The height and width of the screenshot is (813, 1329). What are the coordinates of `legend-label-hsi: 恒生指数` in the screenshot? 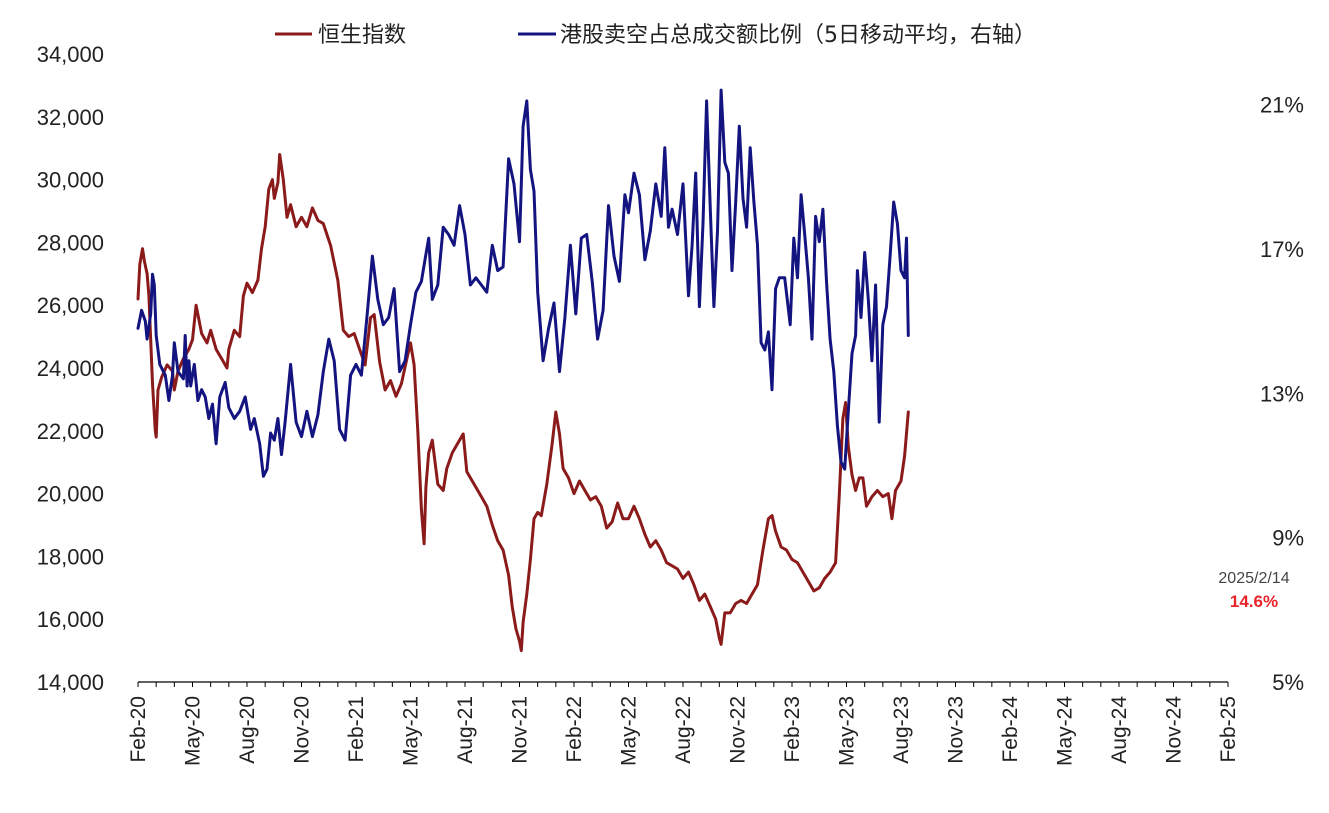 It's located at (362, 35).